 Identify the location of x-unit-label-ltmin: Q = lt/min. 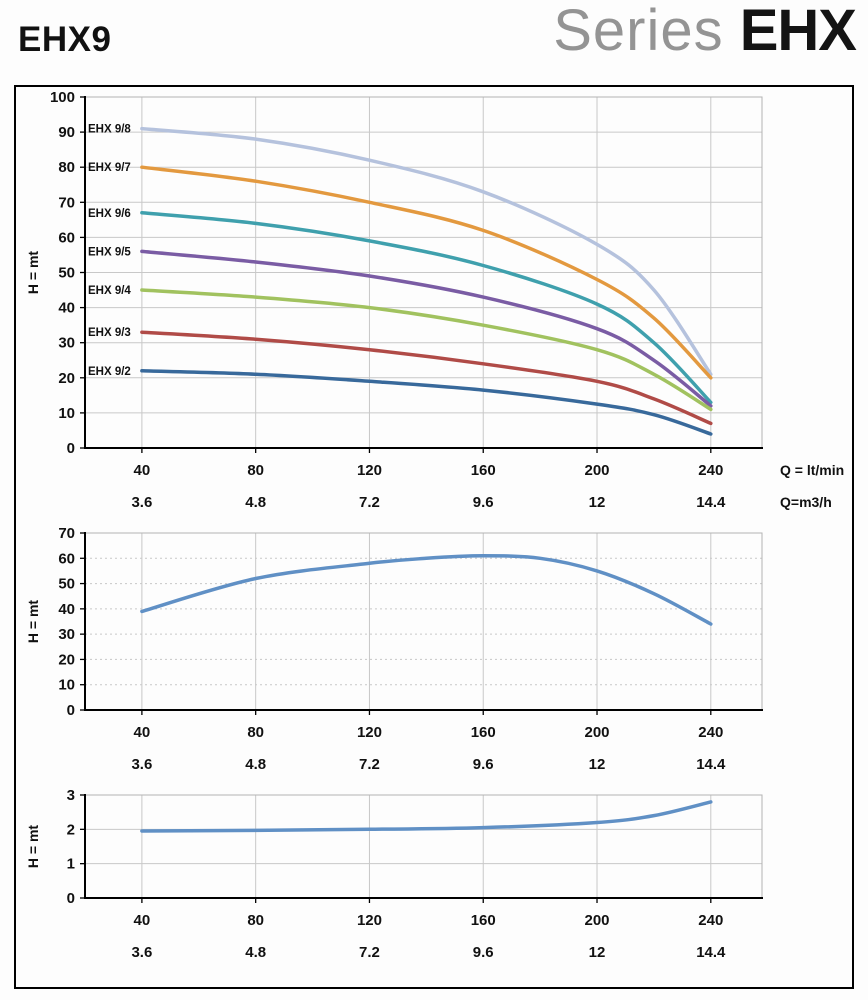
(812, 470).